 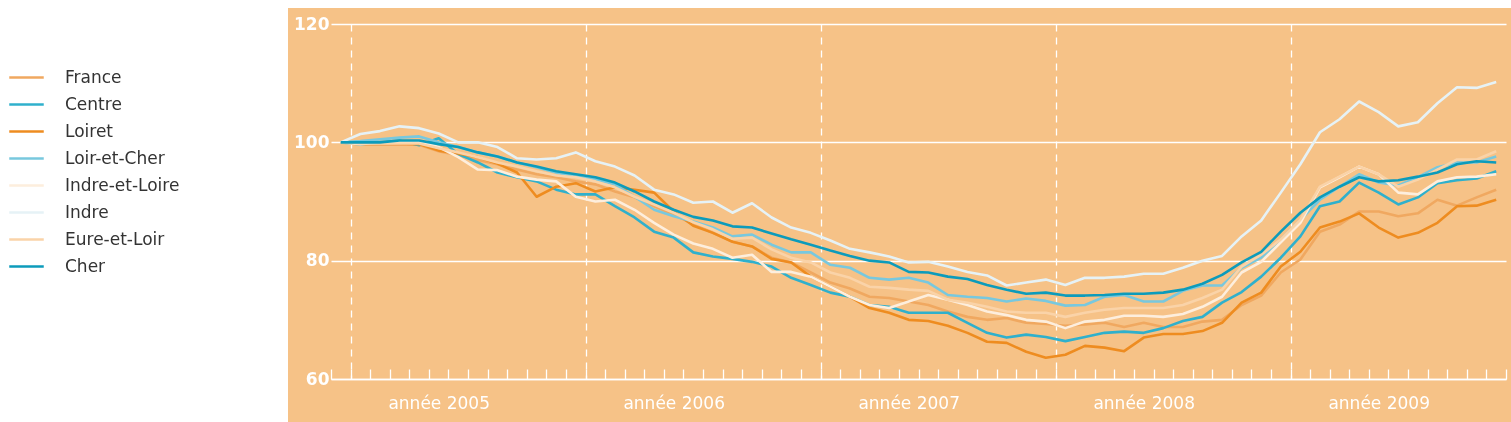 I want to click on legend-label: Loir-et-Cher, so click(x=115, y=157).